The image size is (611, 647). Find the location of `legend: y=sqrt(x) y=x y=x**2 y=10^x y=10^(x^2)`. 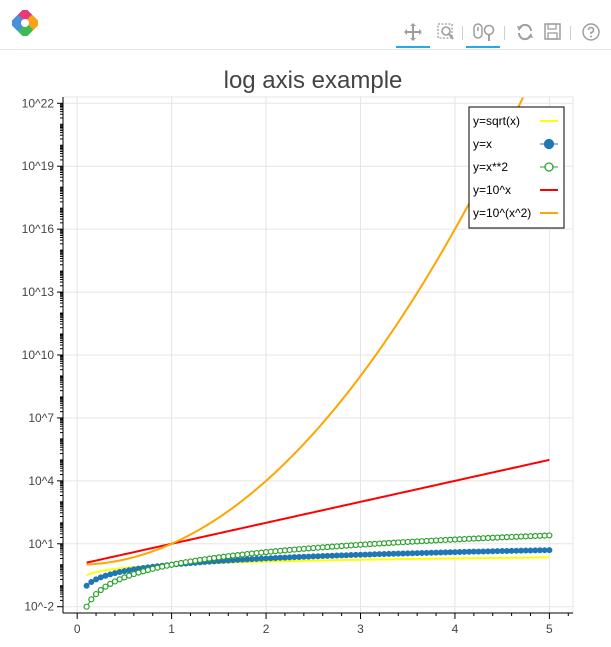

legend: y=sqrt(x) y=x y=x**2 y=10^x y=10^(x^2) is located at coordinates (516, 167).